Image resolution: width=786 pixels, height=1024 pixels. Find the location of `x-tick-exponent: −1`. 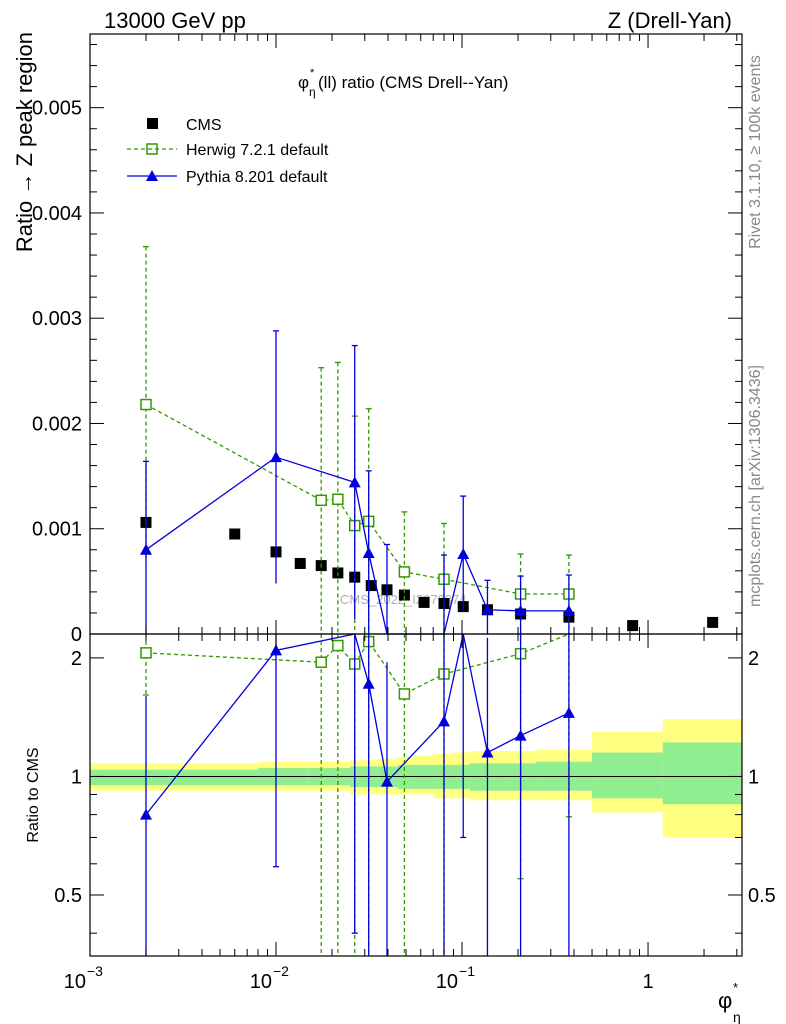

x-tick-exponent: −1 is located at coordinates (467, 971).